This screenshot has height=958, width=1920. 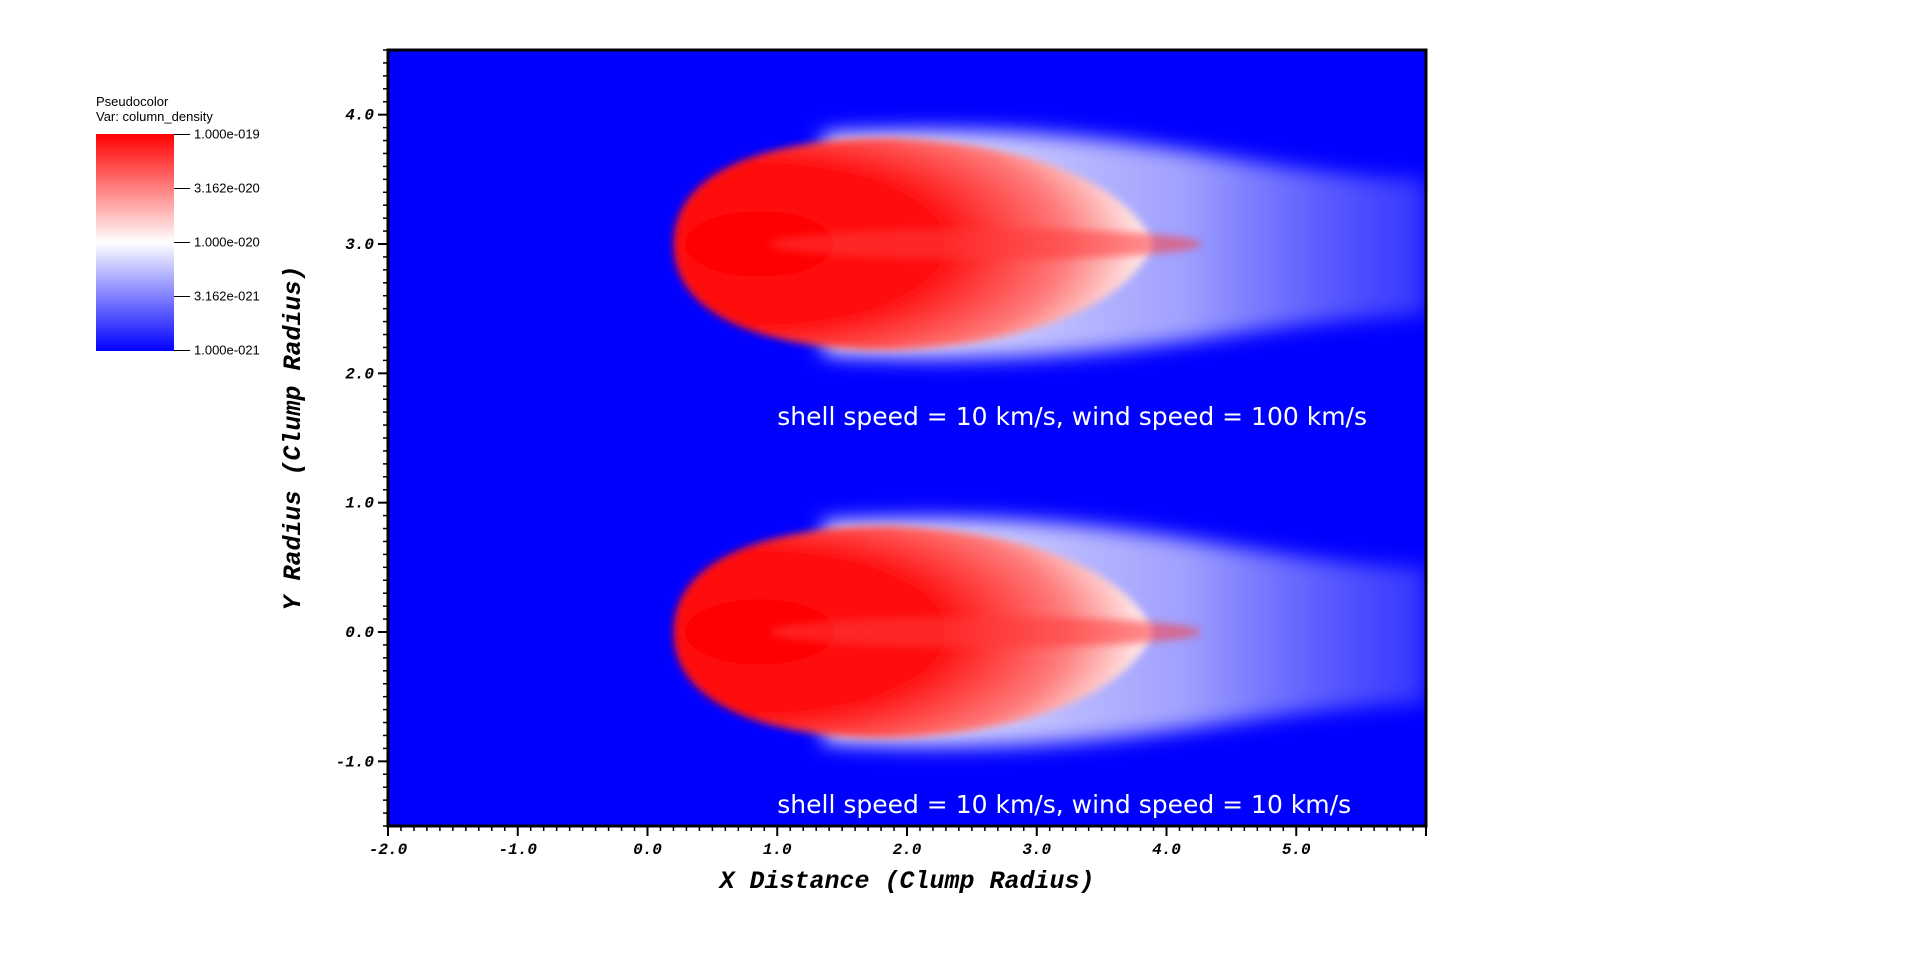 What do you see at coordinates (777, 850) in the screenshot?
I see `x-tick-label: 1.0` at bounding box center [777, 850].